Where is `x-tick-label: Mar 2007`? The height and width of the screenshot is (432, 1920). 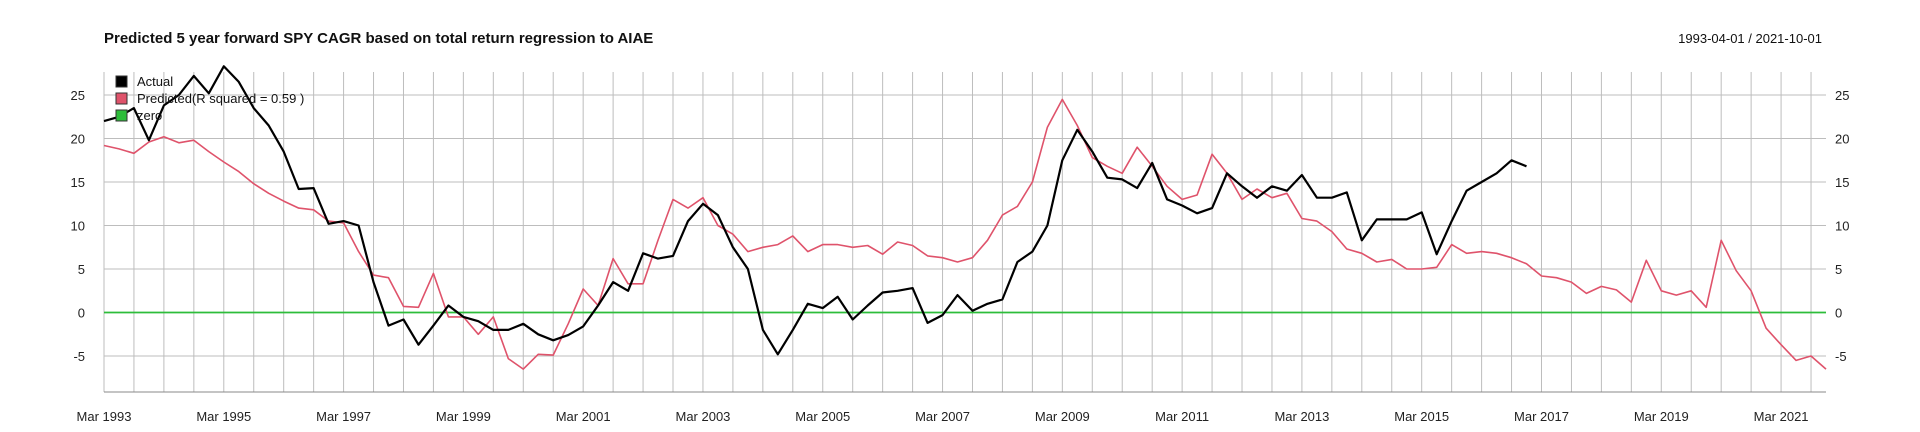 x-tick-label: Mar 2007 is located at coordinates (942, 416).